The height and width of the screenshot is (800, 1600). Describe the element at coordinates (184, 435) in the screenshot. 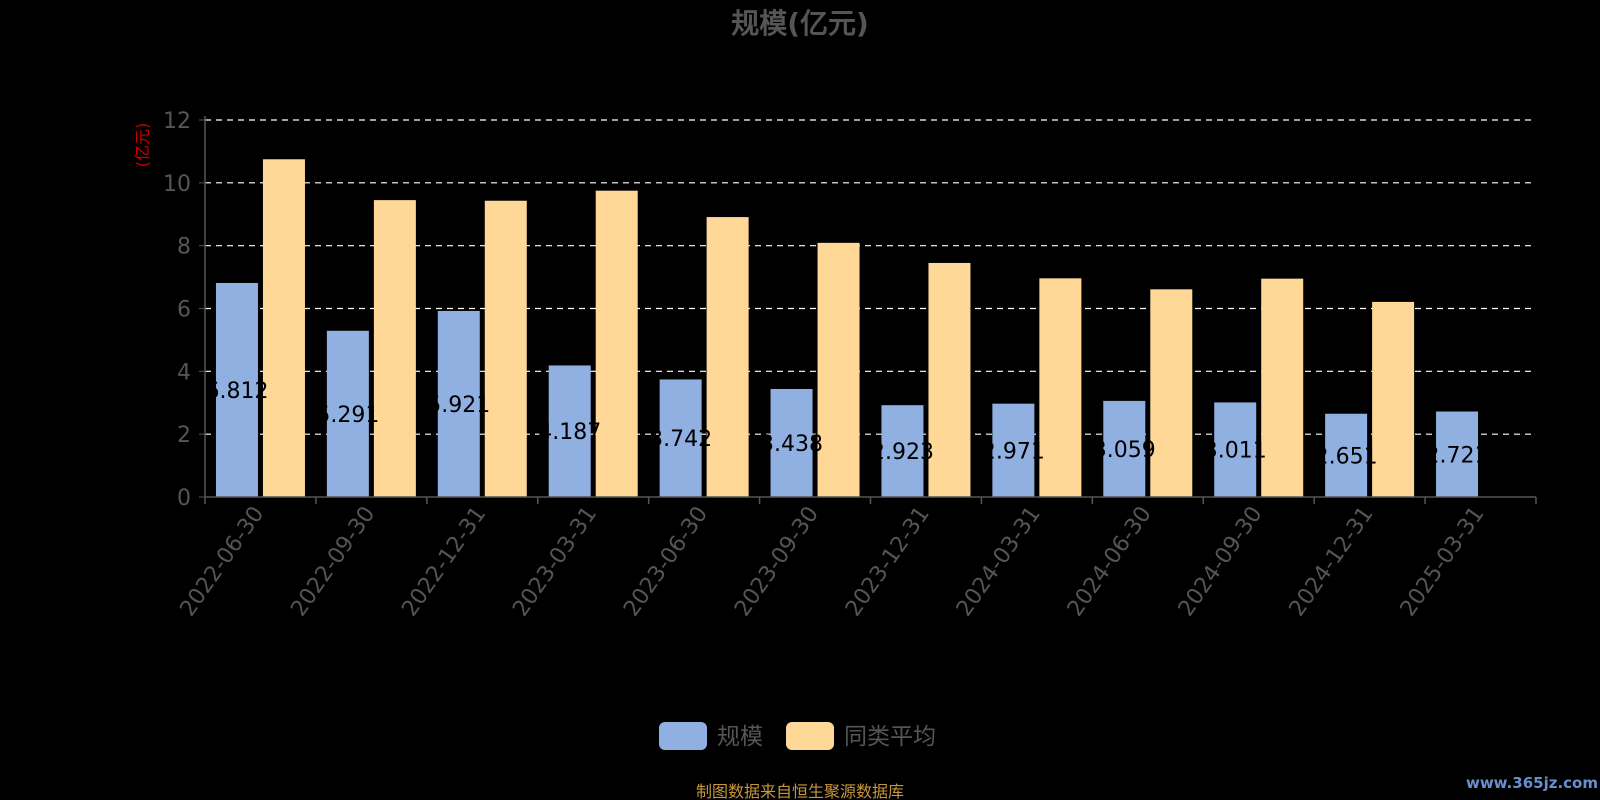

I see `y-tick-label: 2` at that location.